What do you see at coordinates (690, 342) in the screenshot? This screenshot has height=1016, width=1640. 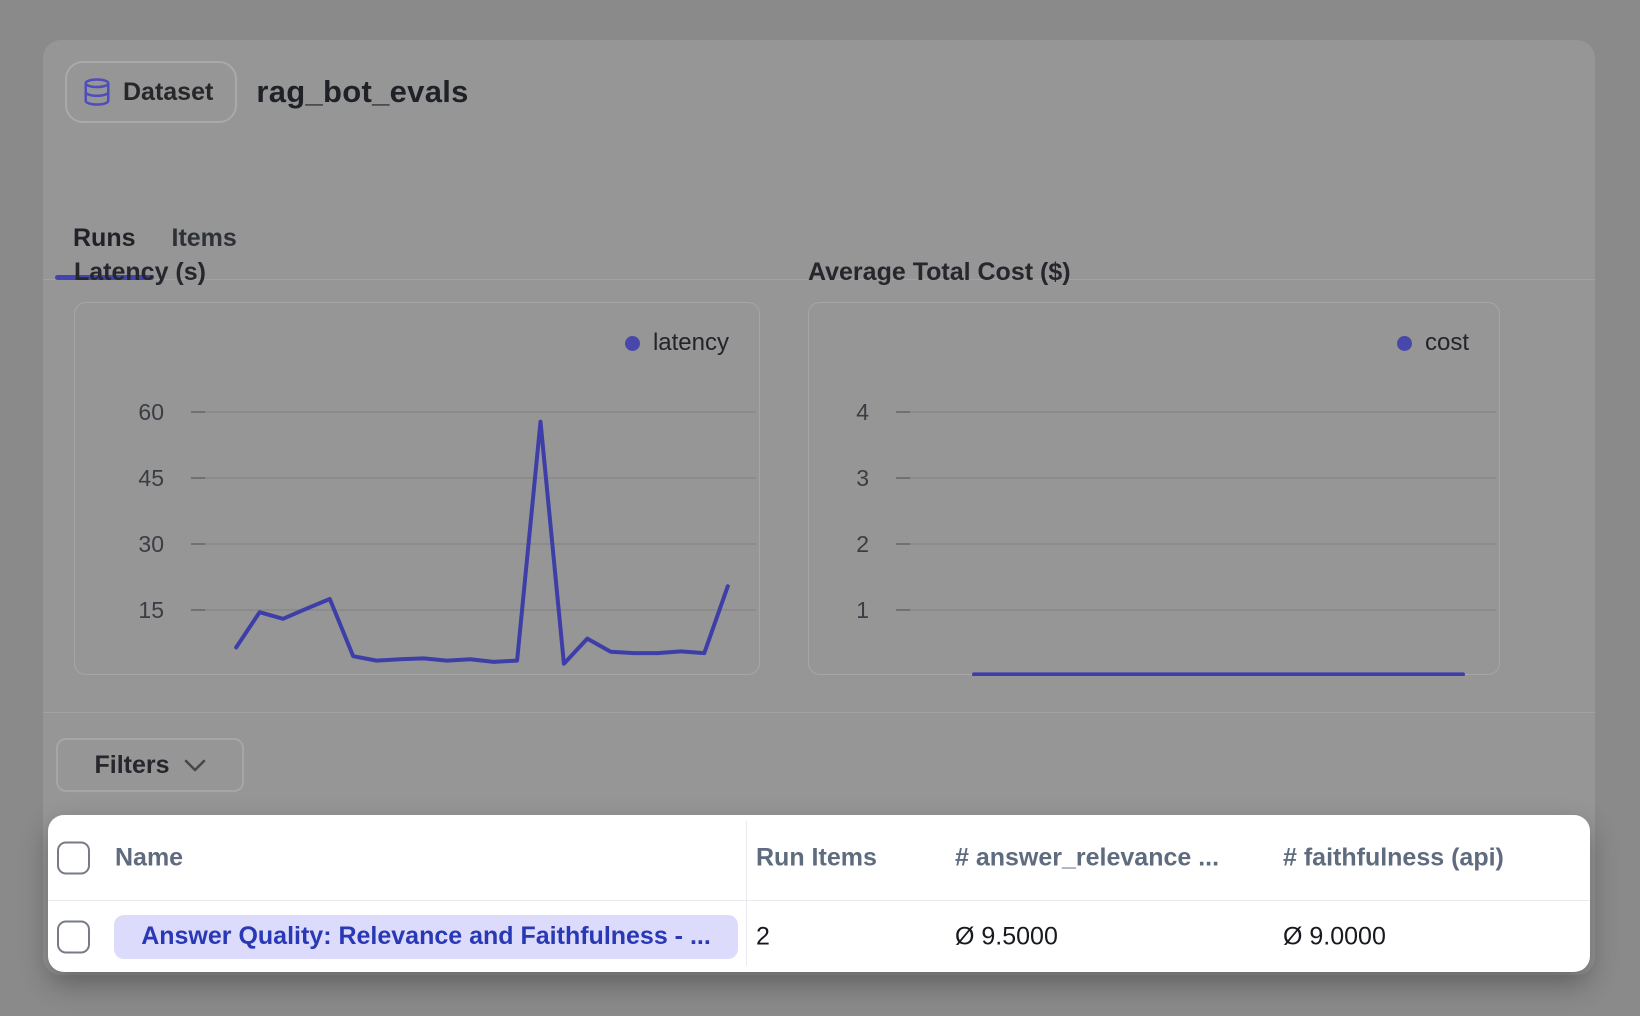 I see `latency-legend-label: latency` at bounding box center [690, 342].